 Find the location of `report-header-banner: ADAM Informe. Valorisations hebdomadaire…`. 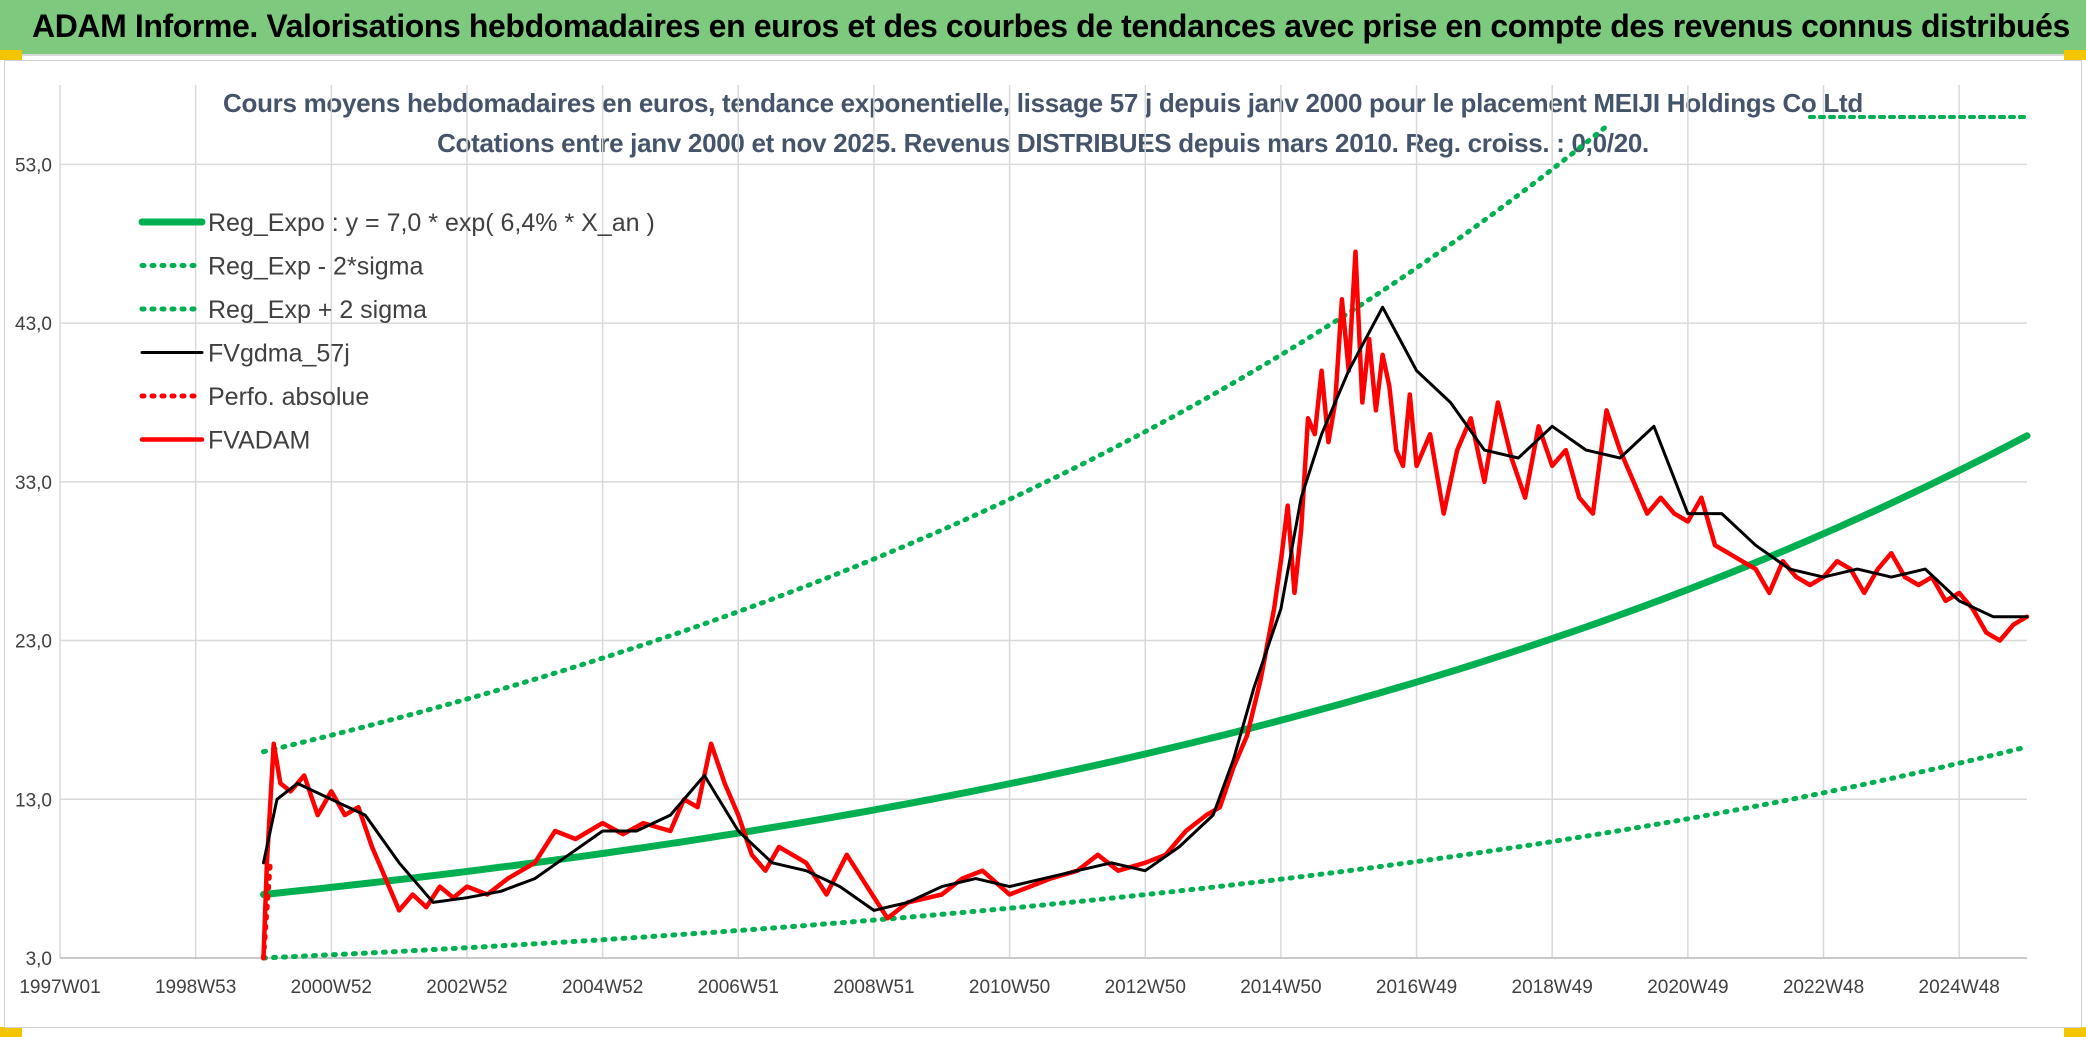

report-header-banner: ADAM Informe. Valorisations hebdomadaire… is located at coordinates (1043, 28).